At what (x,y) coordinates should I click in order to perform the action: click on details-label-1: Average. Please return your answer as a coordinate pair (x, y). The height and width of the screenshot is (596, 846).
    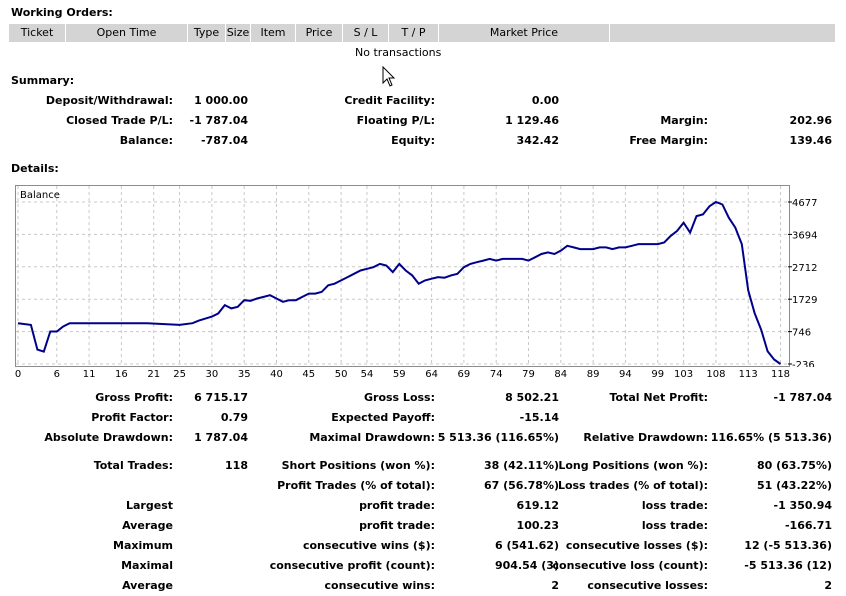
    Looking at the image, I should click on (147, 525).